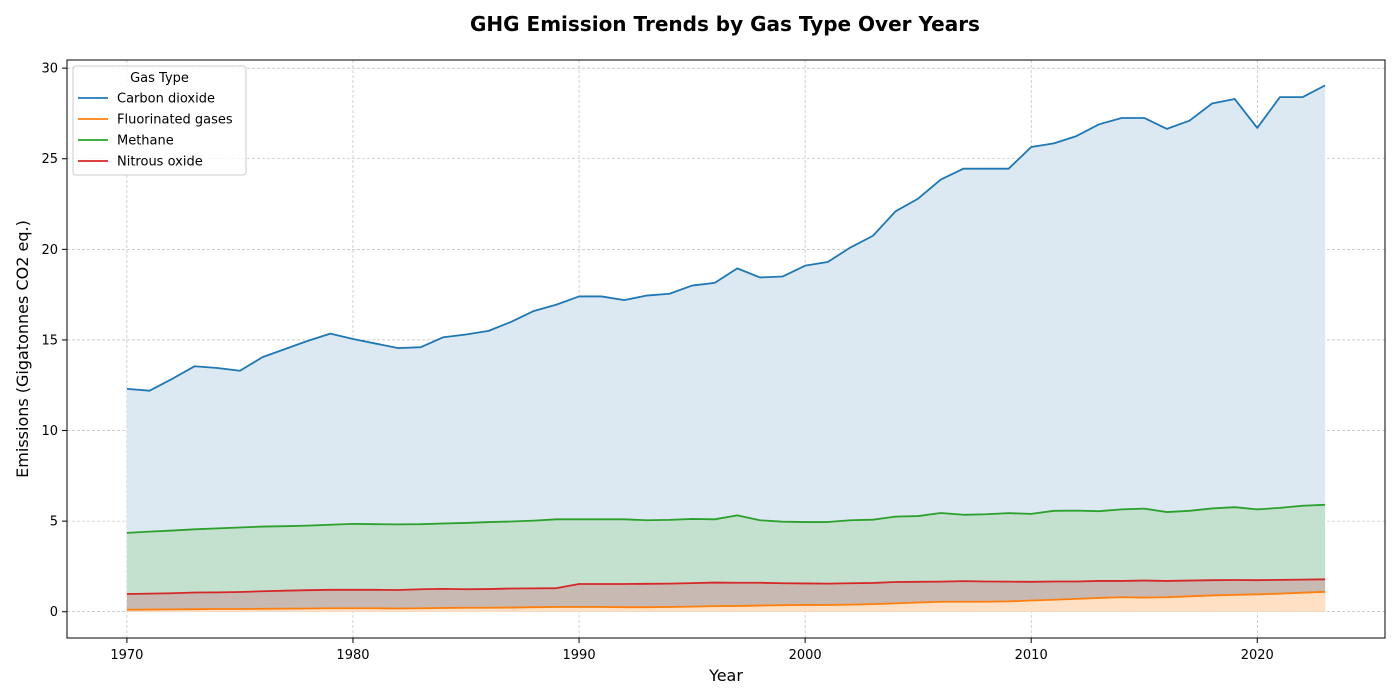 This screenshot has width=1400, height=700. I want to click on x-tick-label: 1980, so click(352, 655).